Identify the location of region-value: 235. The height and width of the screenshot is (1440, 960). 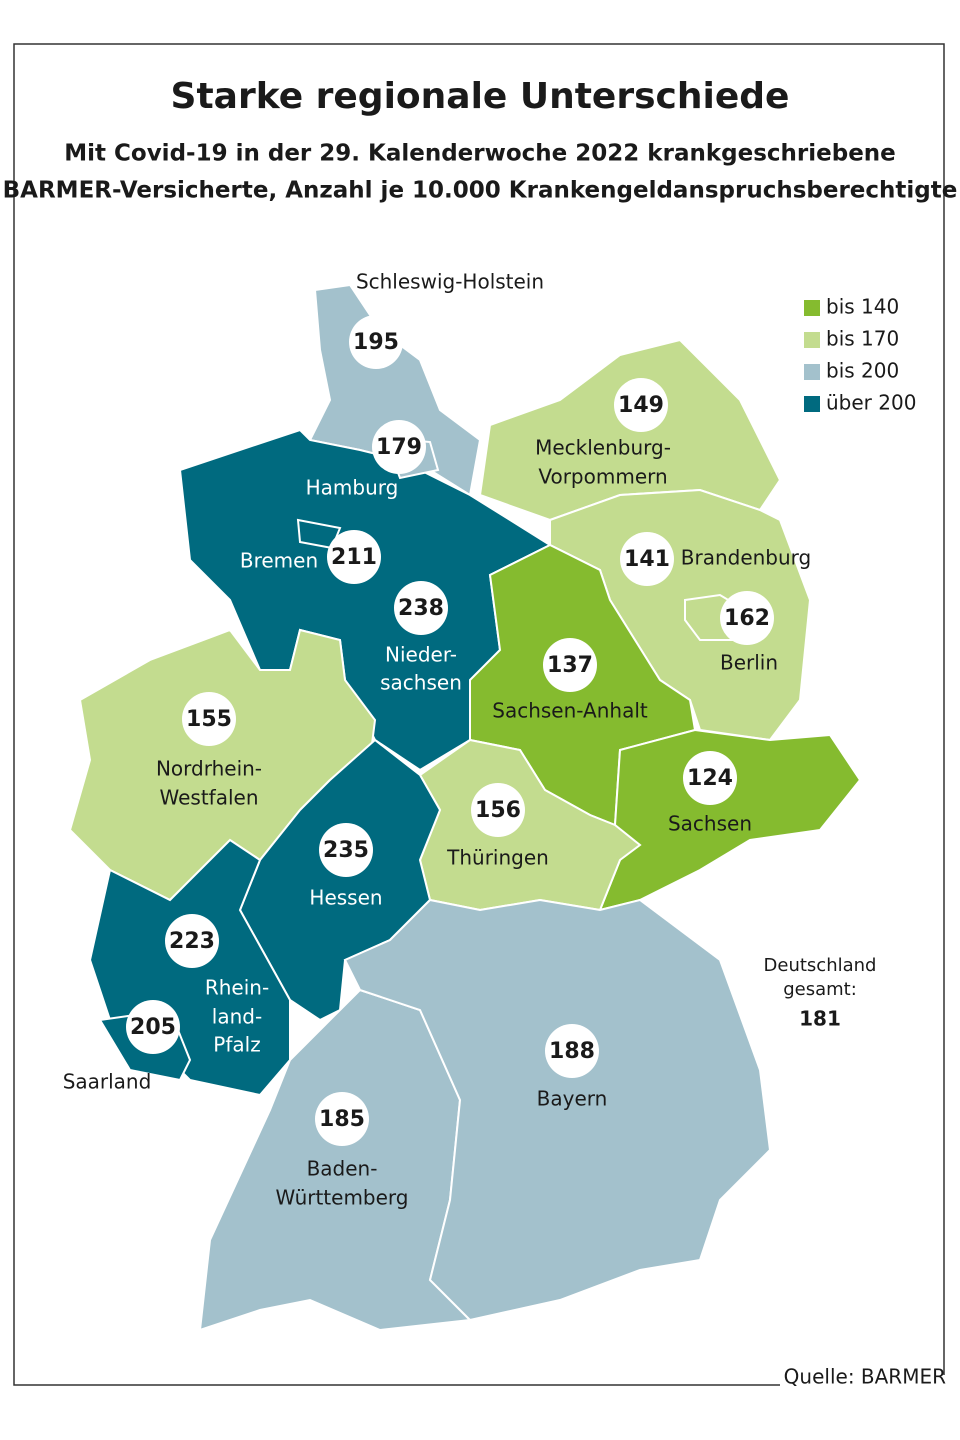
(346, 850).